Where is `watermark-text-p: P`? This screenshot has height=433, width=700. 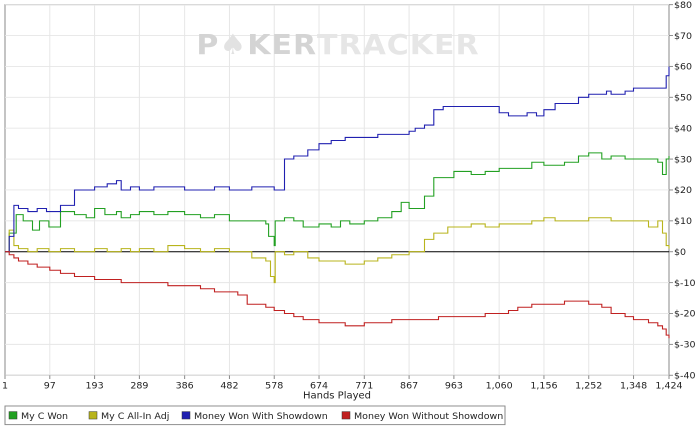 watermark-text-p: P is located at coordinates (207, 44).